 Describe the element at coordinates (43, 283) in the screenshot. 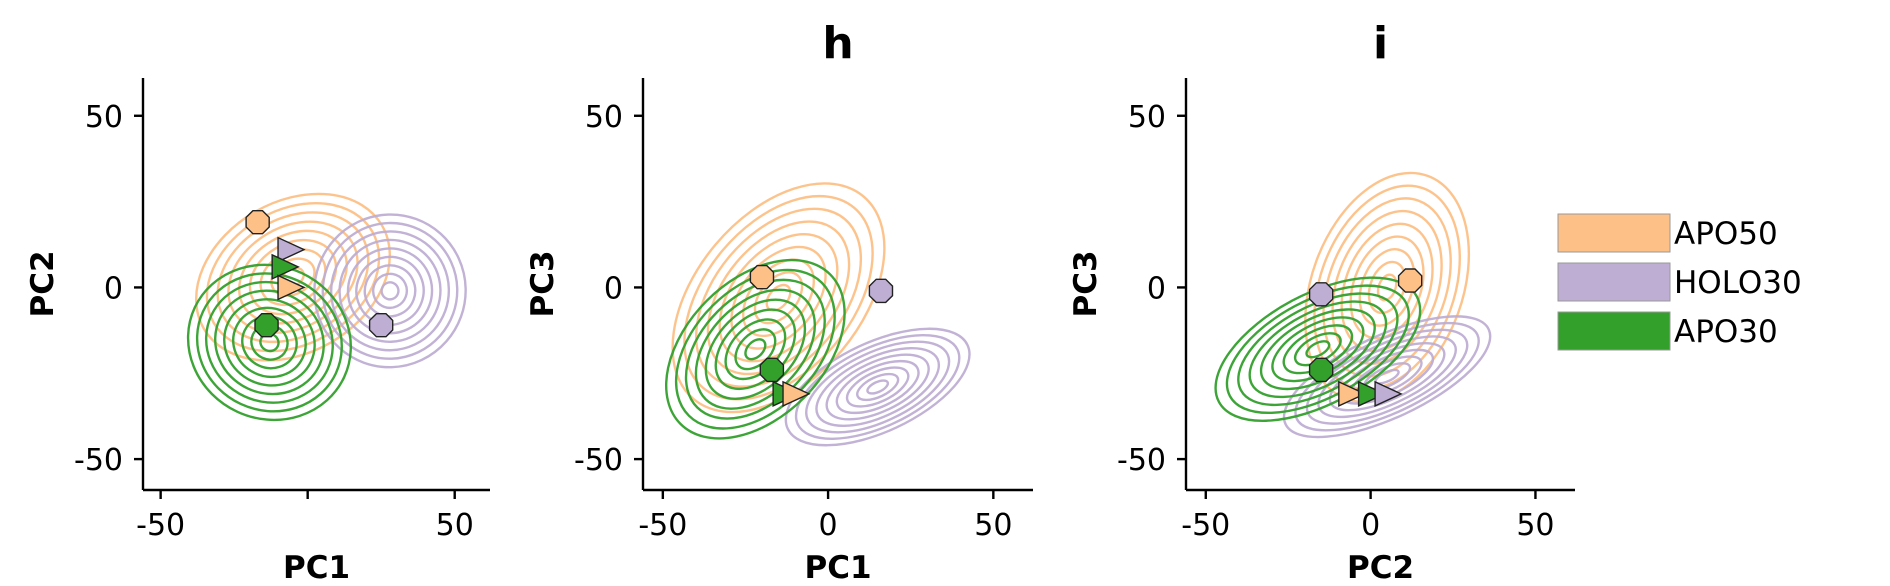

I see `y-axis-label: PC2` at that location.